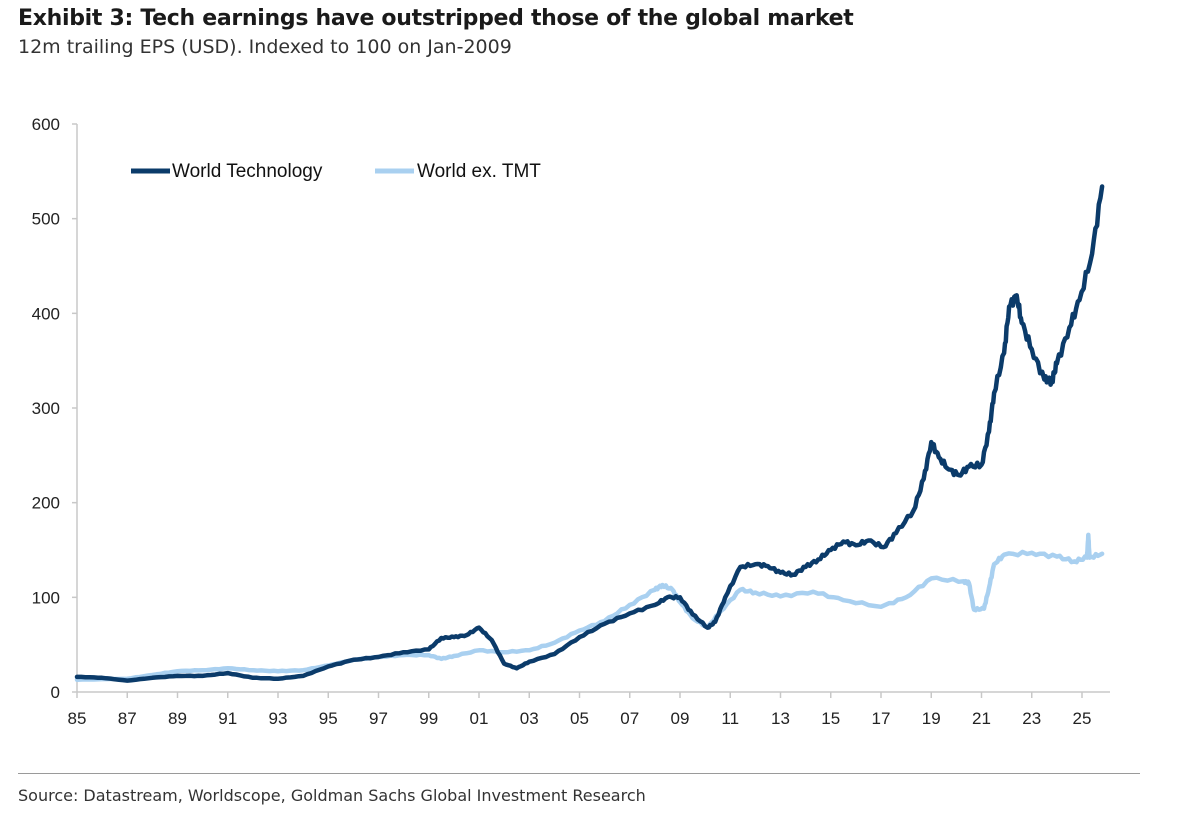 The height and width of the screenshot is (819, 1199). Describe the element at coordinates (579, 773) in the screenshot. I see `footer-divider` at that location.